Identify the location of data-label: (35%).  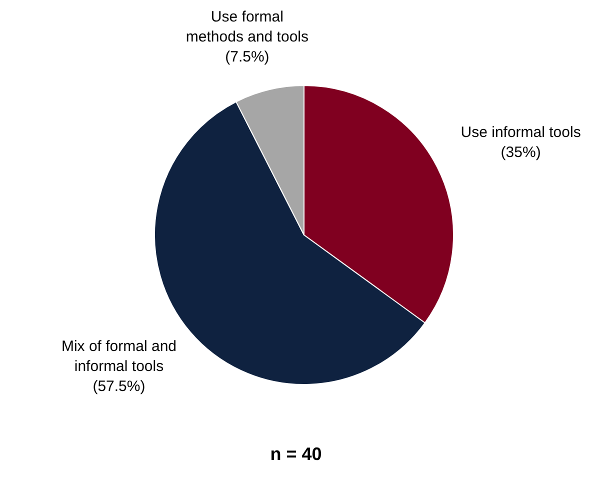
(520, 152).